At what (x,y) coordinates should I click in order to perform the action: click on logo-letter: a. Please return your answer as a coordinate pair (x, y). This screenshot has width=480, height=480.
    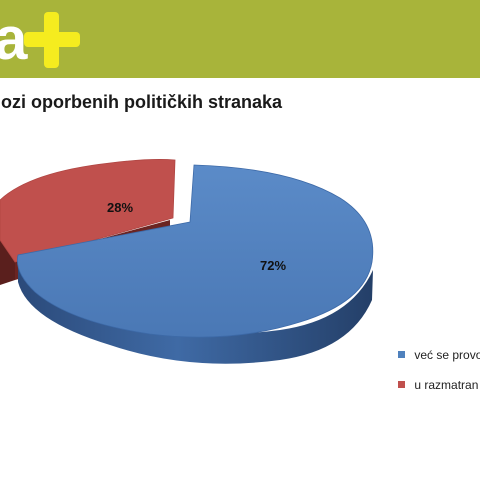
    Looking at the image, I should click on (14, 38).